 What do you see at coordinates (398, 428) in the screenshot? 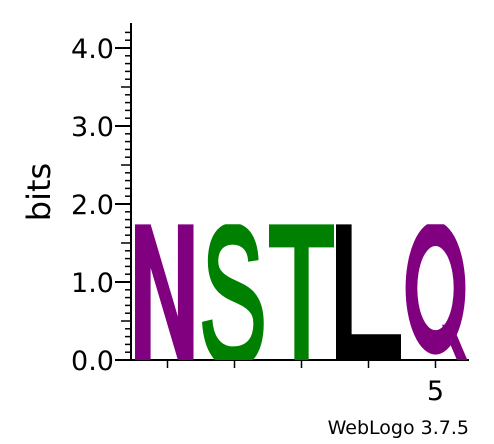
I see `weblogo-credit: WebLogo 3.7.5` at bounding box center [398, 428].